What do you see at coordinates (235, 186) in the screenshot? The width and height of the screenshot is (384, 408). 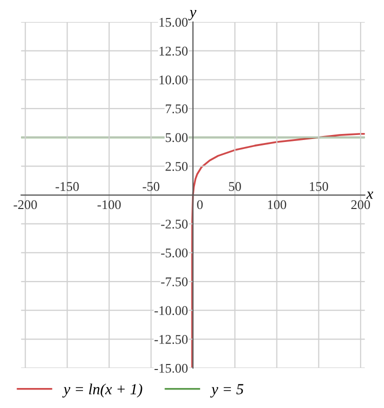 I see `x2-tick-label: 50` at bounding box center [235, 186].